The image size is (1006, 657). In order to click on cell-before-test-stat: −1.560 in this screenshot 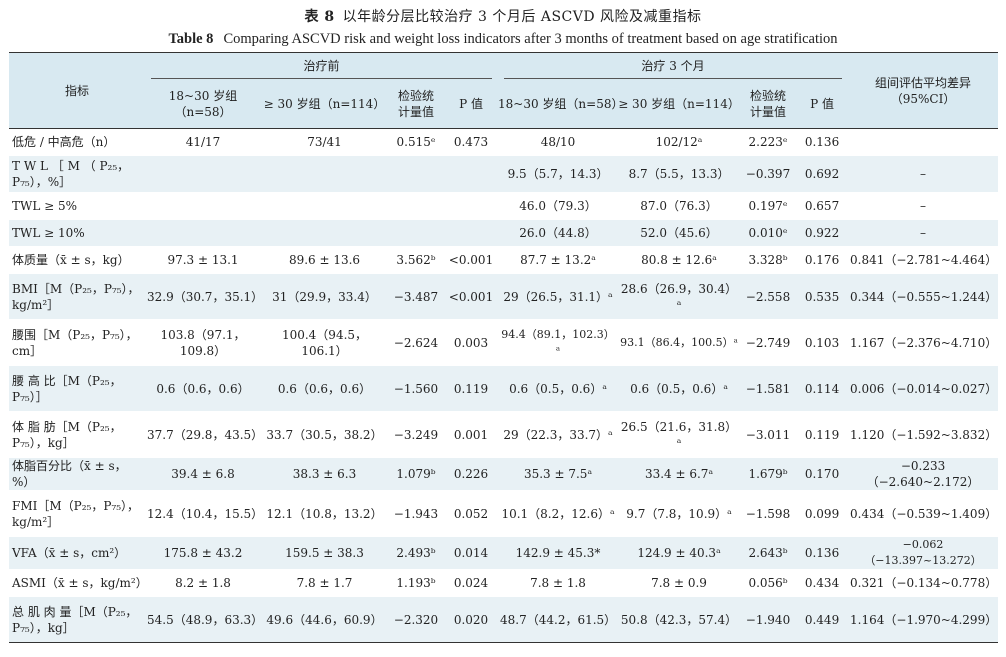, I will do `click(416, 388)`.